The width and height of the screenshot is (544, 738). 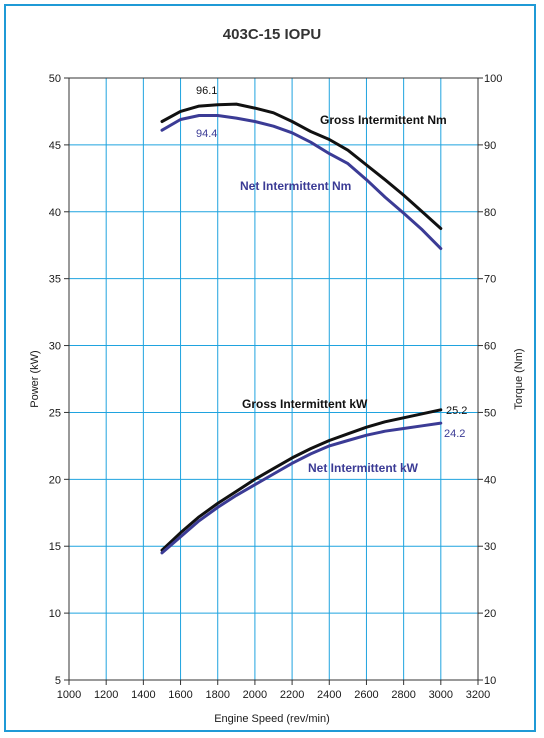 What do you see at coordinates (493, 79) in the screenshot?
I see `y2-tick-label-9: 100` at bounding box center [493, 79].